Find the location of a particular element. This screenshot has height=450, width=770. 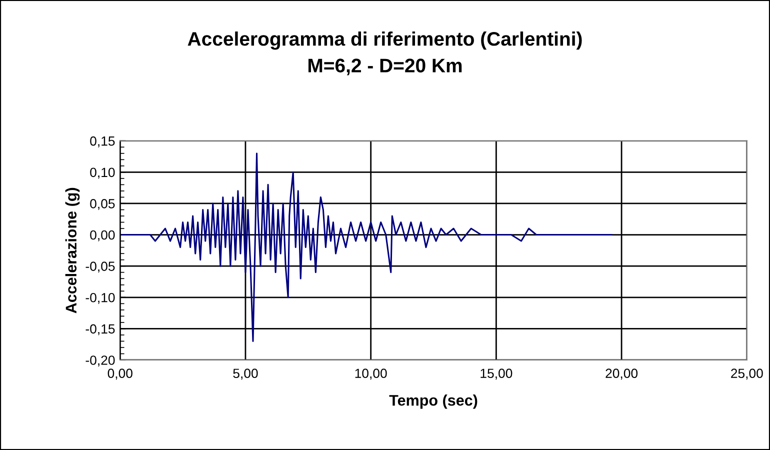

y-tick-label: 0,10 is located at coordinates (102, 173).